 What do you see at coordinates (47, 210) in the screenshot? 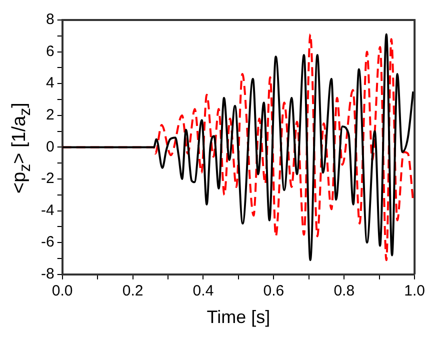
I see `y-tick-label: -4` at bounding box center [47, 210].